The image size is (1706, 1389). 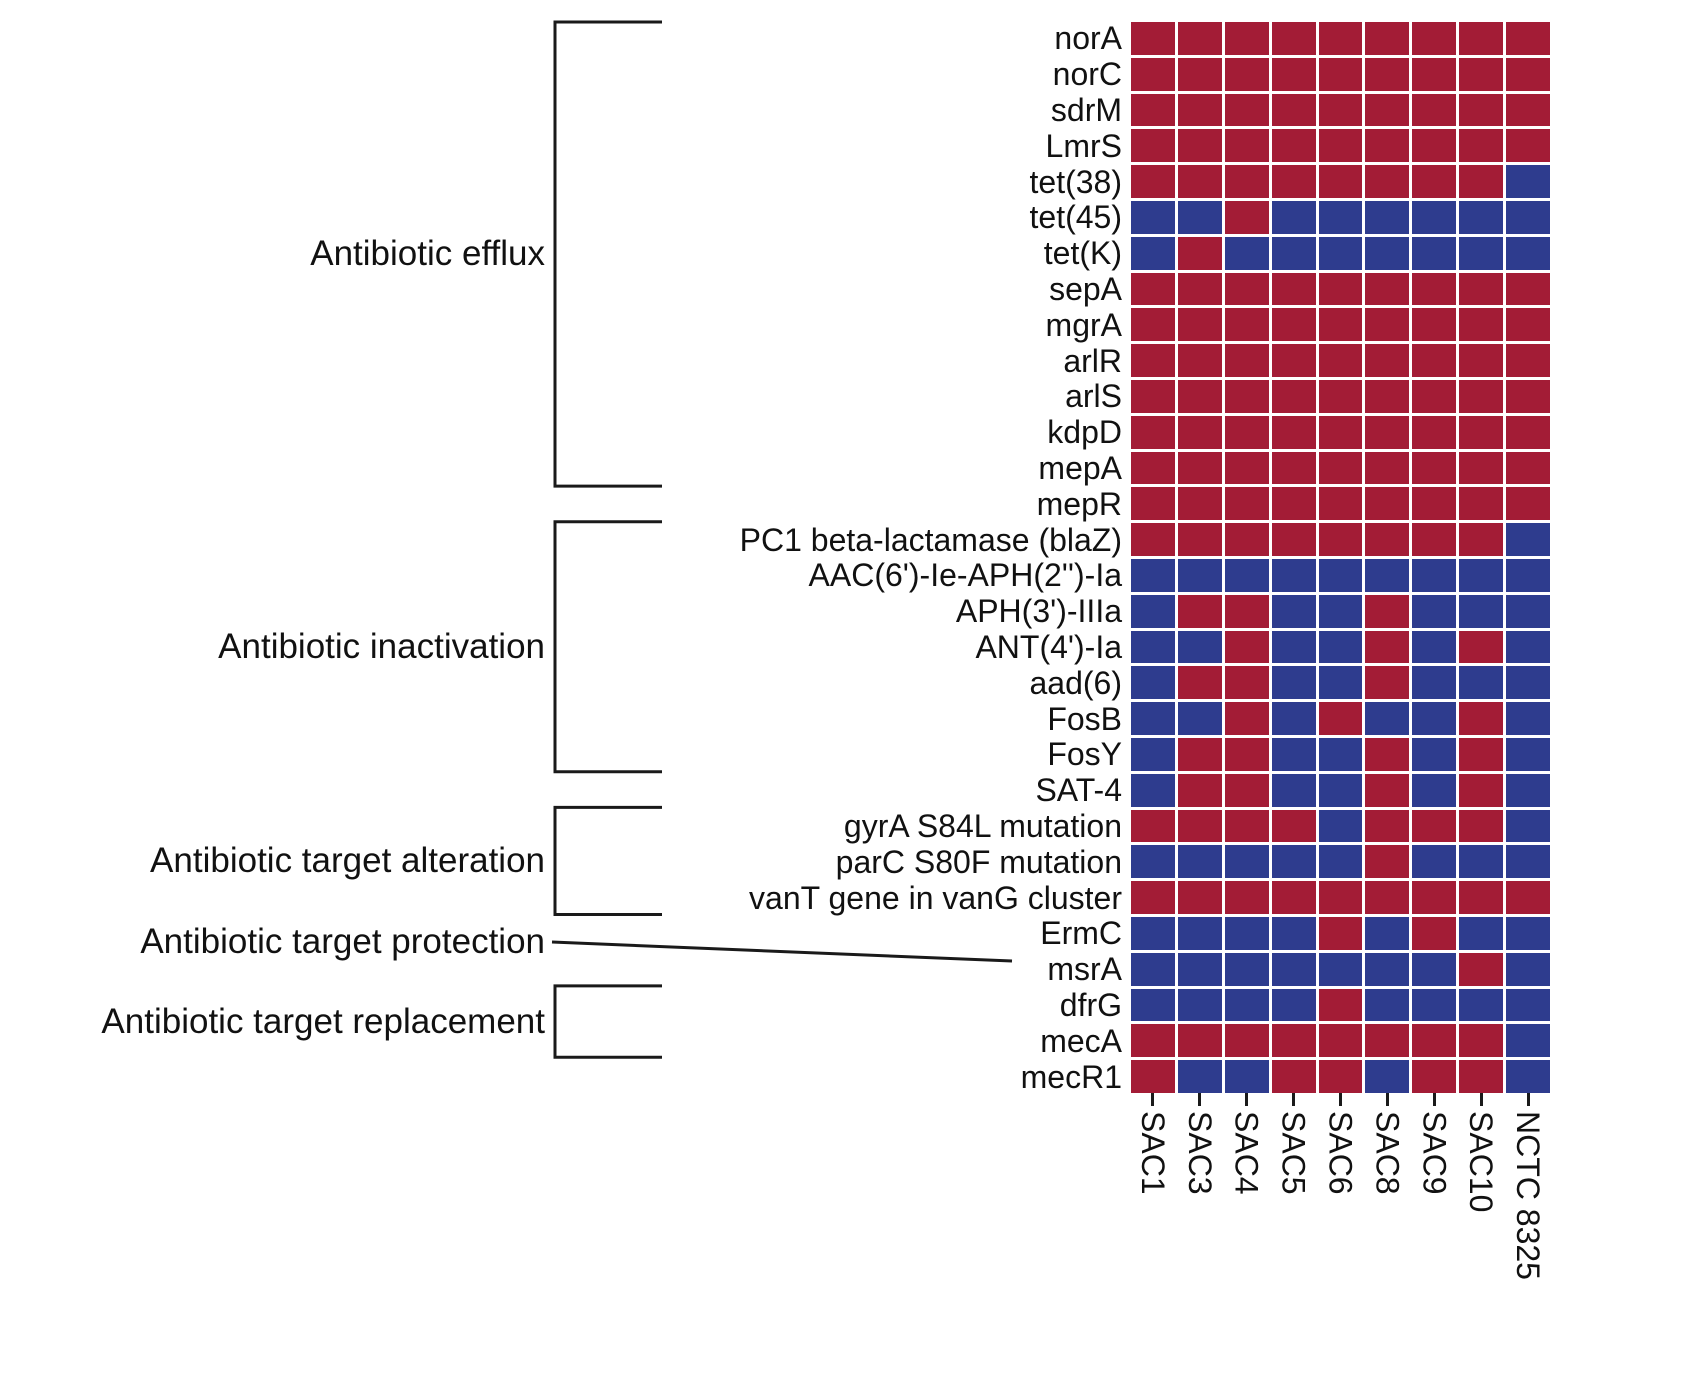 I want to click on cell-aac-6-ie-aph-2-ia-sac10, so click(x=1481, y=575).